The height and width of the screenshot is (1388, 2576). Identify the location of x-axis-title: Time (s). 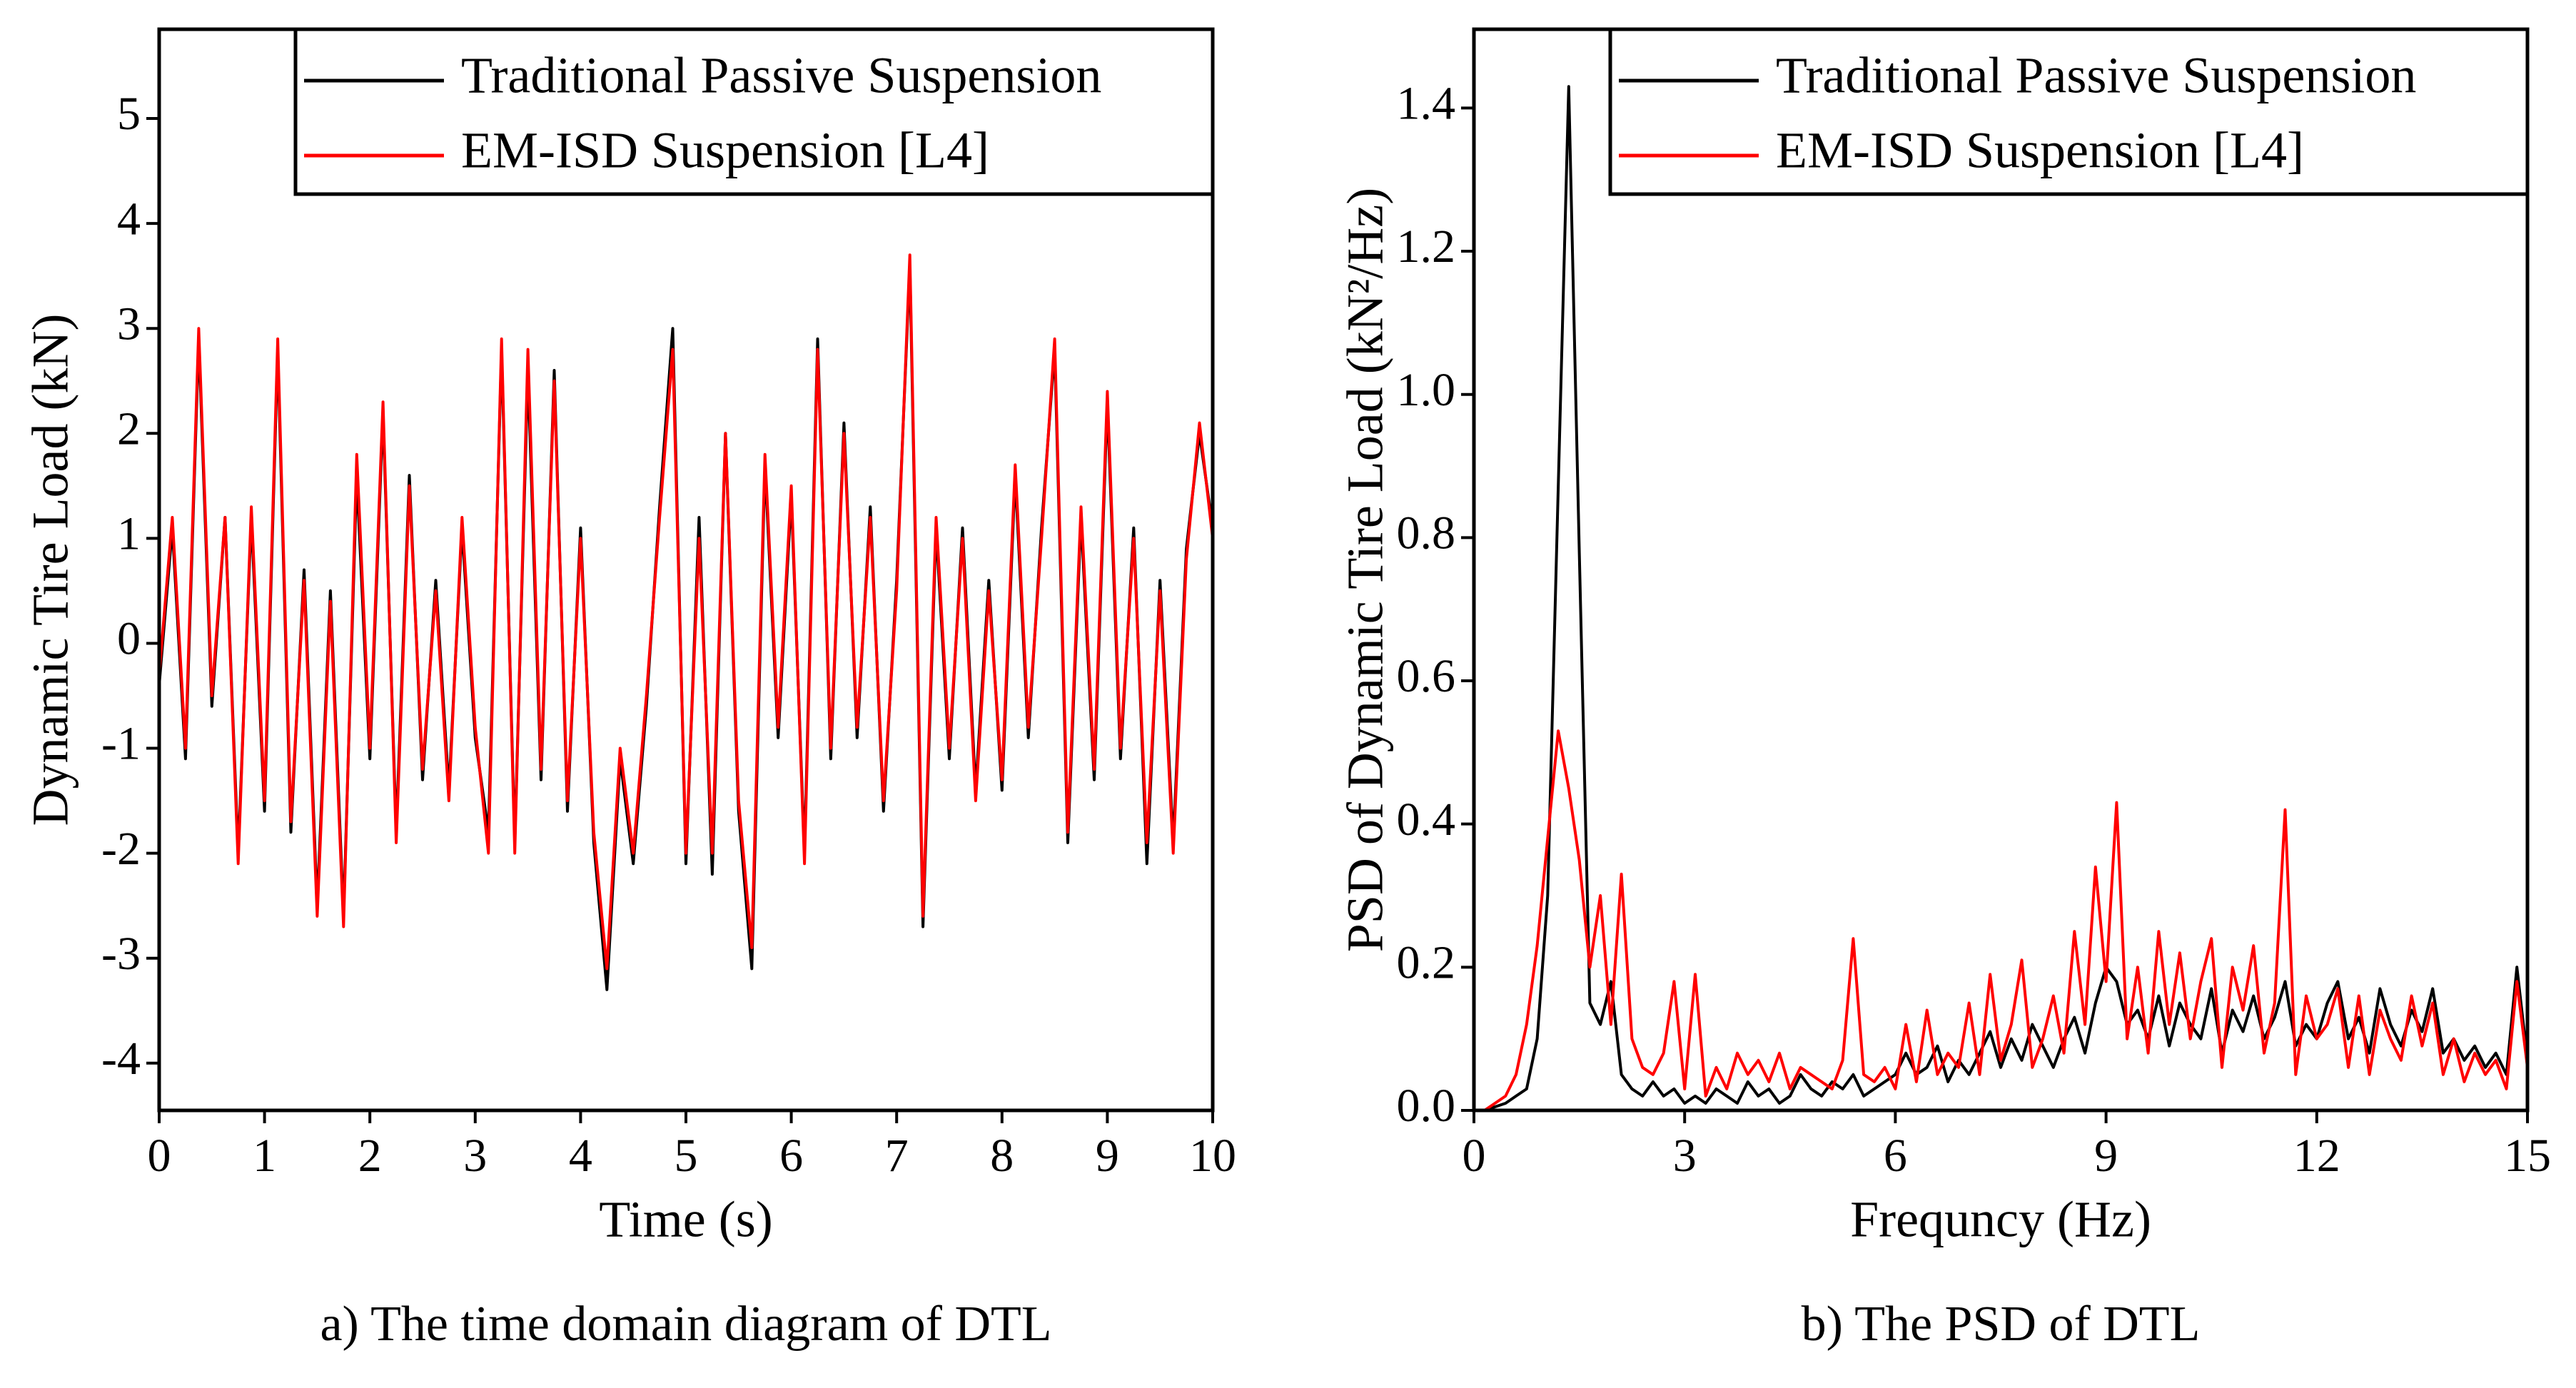
(685, 1220).